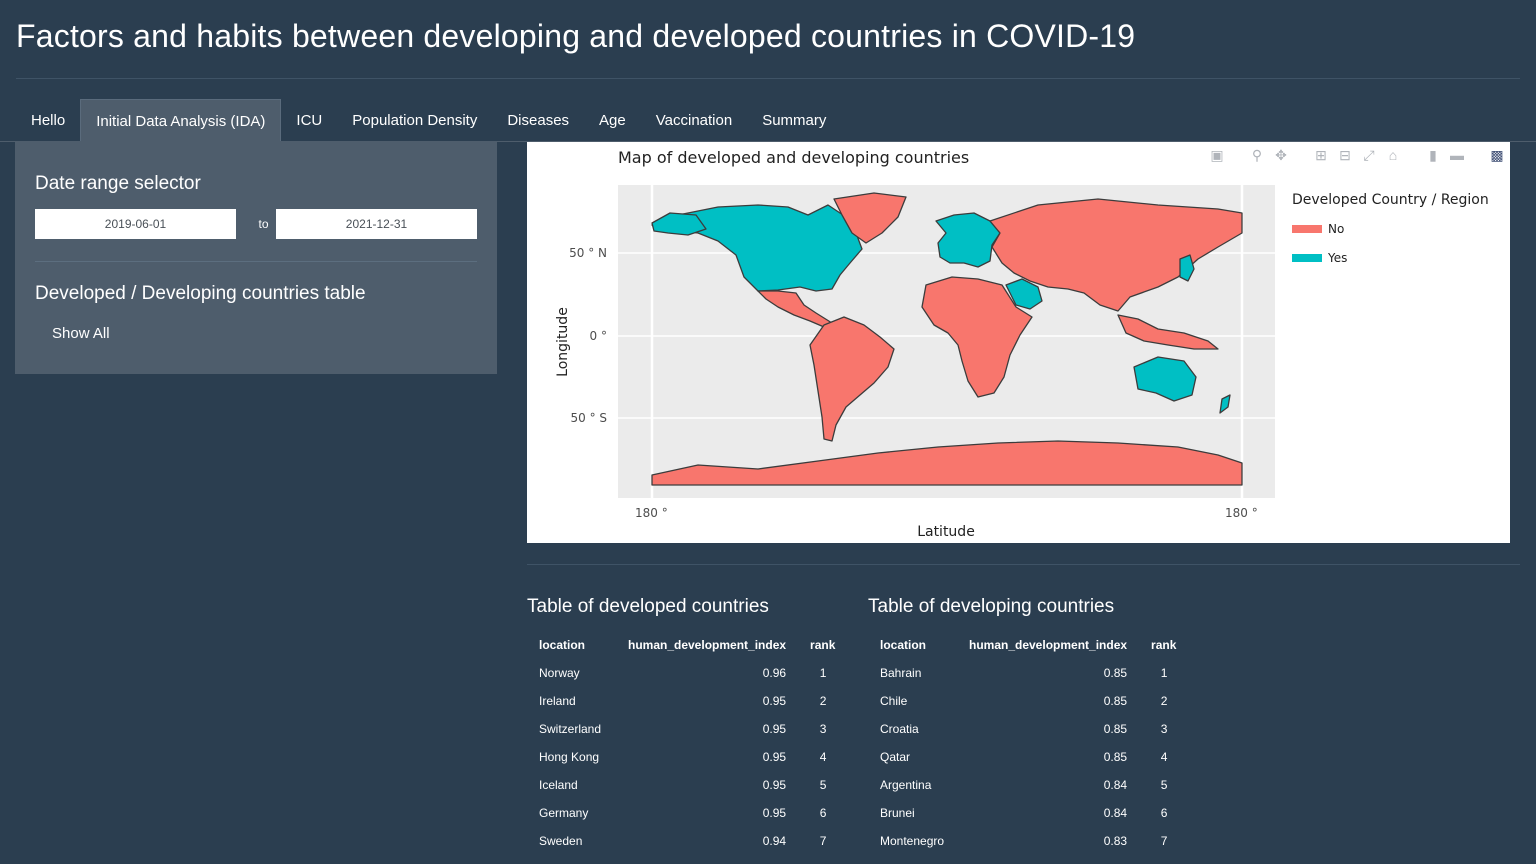  What do you see at coordinates (118, 183) in the screenshot?
I see `date-range-label: Date range selector` at bounding box center [118, 183].